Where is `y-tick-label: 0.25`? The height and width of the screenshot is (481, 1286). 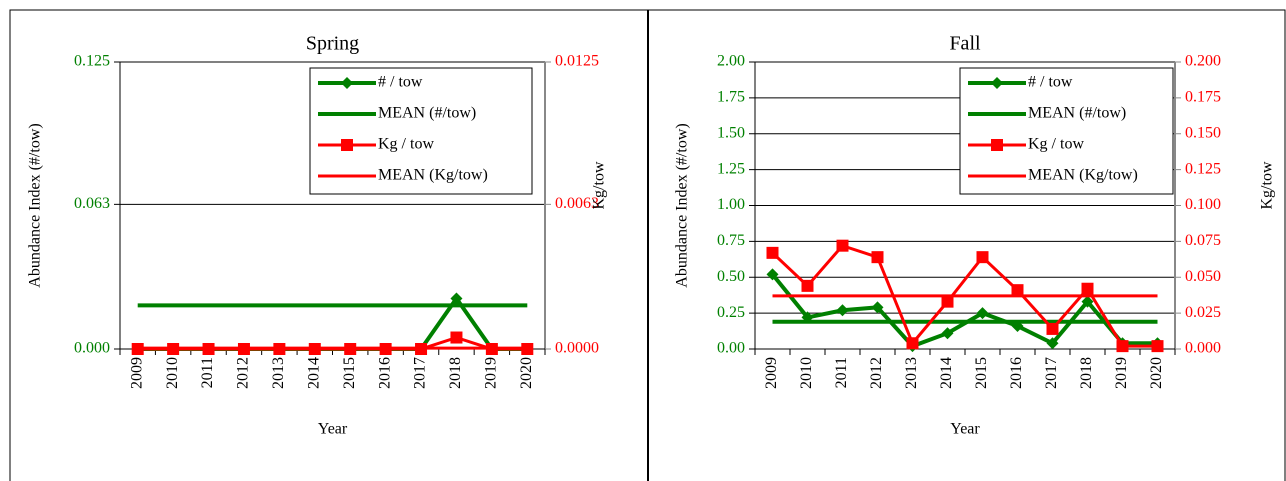
y-tick-label: 0.25 is located at coordinates (731, 312).